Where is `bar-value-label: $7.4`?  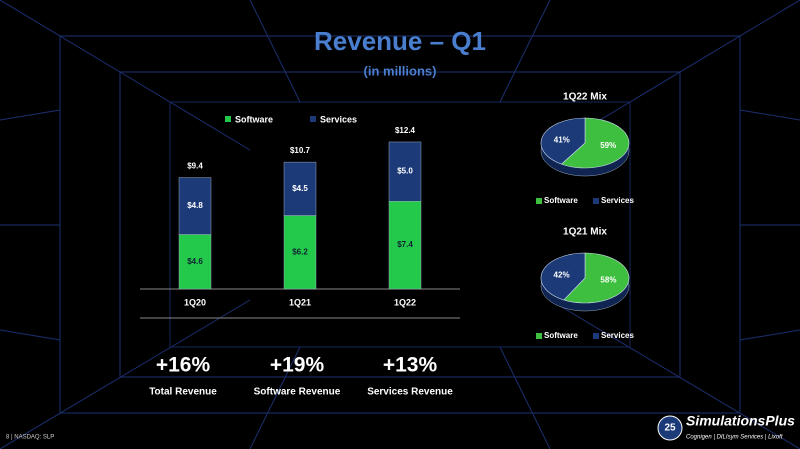
bar-value-label: $7.4 is located at coordinates (405, 244).